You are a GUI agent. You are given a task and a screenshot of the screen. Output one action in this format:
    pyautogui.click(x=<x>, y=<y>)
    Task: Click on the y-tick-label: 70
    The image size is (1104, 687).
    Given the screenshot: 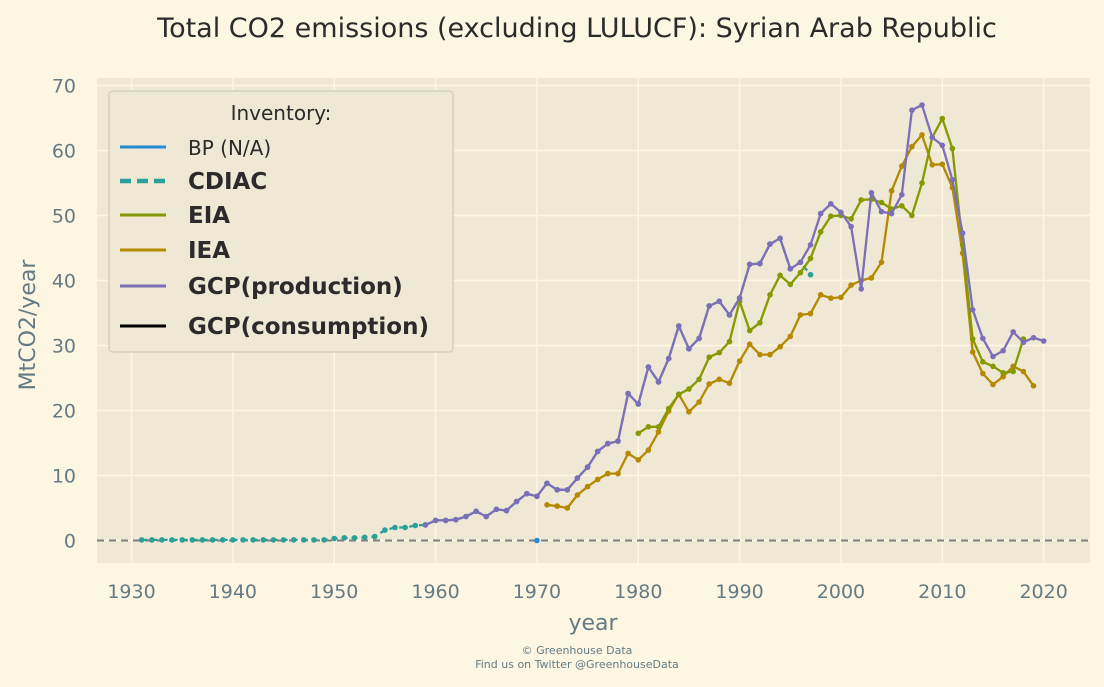 What is the action you would take?
    pyautogui.click(x=64, y=87)
    